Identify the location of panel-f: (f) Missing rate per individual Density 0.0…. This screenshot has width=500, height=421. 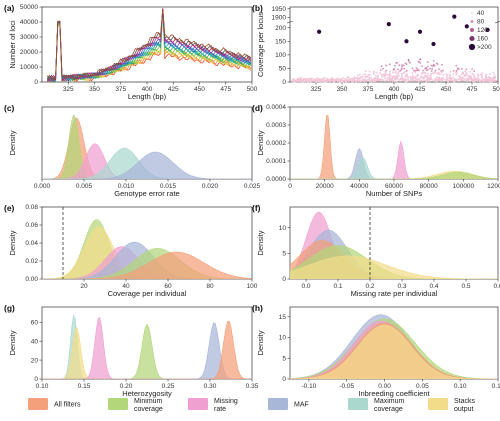
(376, 250).